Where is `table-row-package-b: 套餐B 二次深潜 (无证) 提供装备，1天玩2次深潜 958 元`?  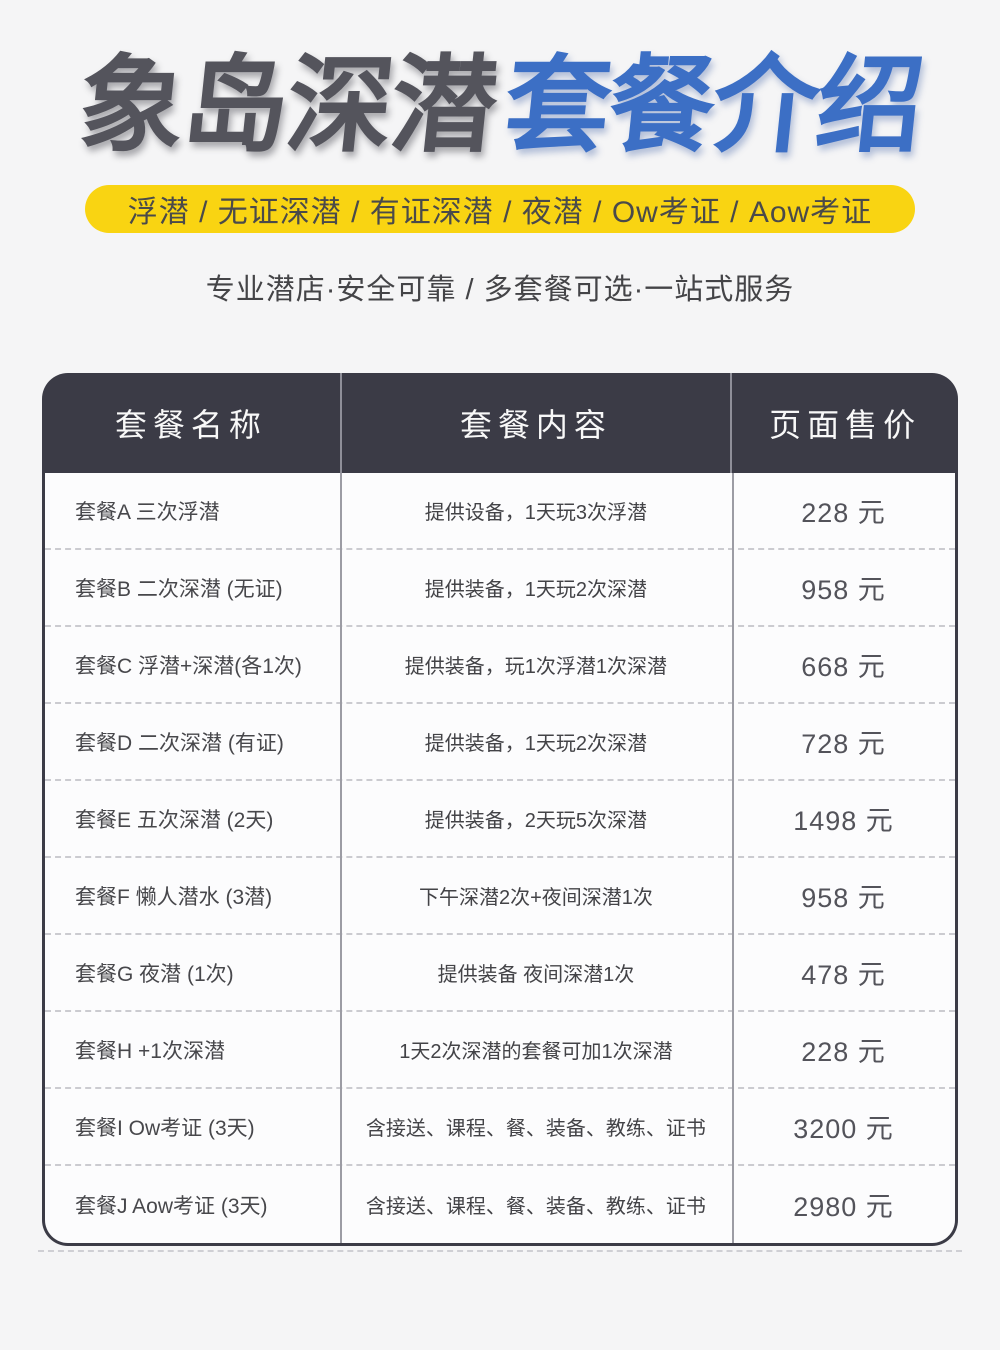 table-row-package-b: 套餐B 二次深潜 (无证) 提供装备，1天玩2次深潜 958 元 is located at coordinates (500, 589).